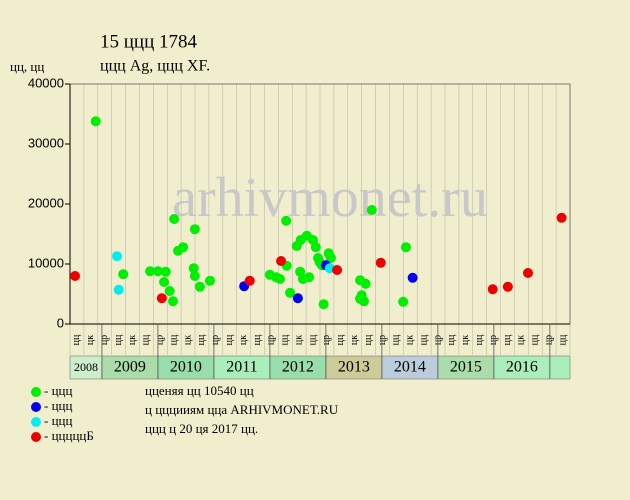 This screenshot has height=500, width=630. What do you see at coordinates (130, 367) in the screenshot?
I see `year-label: 2009` at bounding box center [130, 367].